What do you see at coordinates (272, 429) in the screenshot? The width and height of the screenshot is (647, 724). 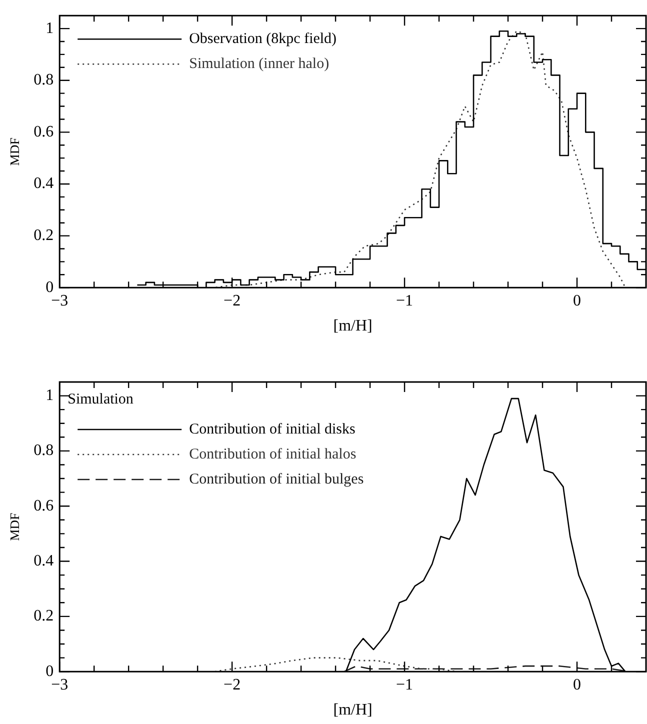 I see `text: Contribution of initial disks` at bounding box center [272, 429].